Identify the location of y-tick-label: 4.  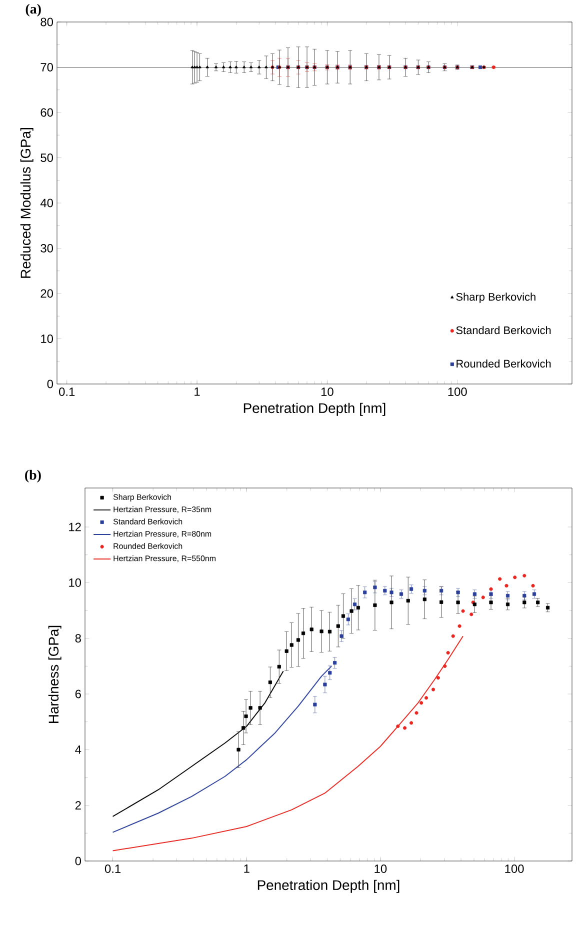
(78, 750).